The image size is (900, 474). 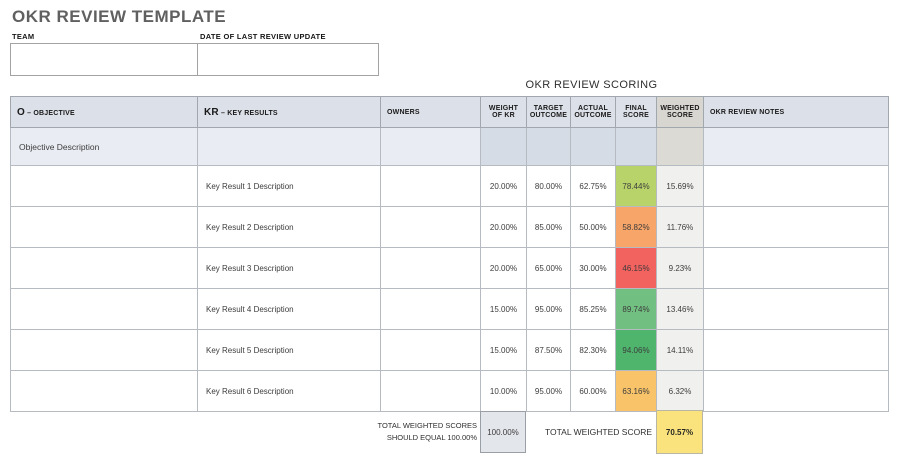 What do you see at coordinates (636, 309) in the screenshot?
I see `final-score-cell: 89.74%` at bounding box center [636, 309].